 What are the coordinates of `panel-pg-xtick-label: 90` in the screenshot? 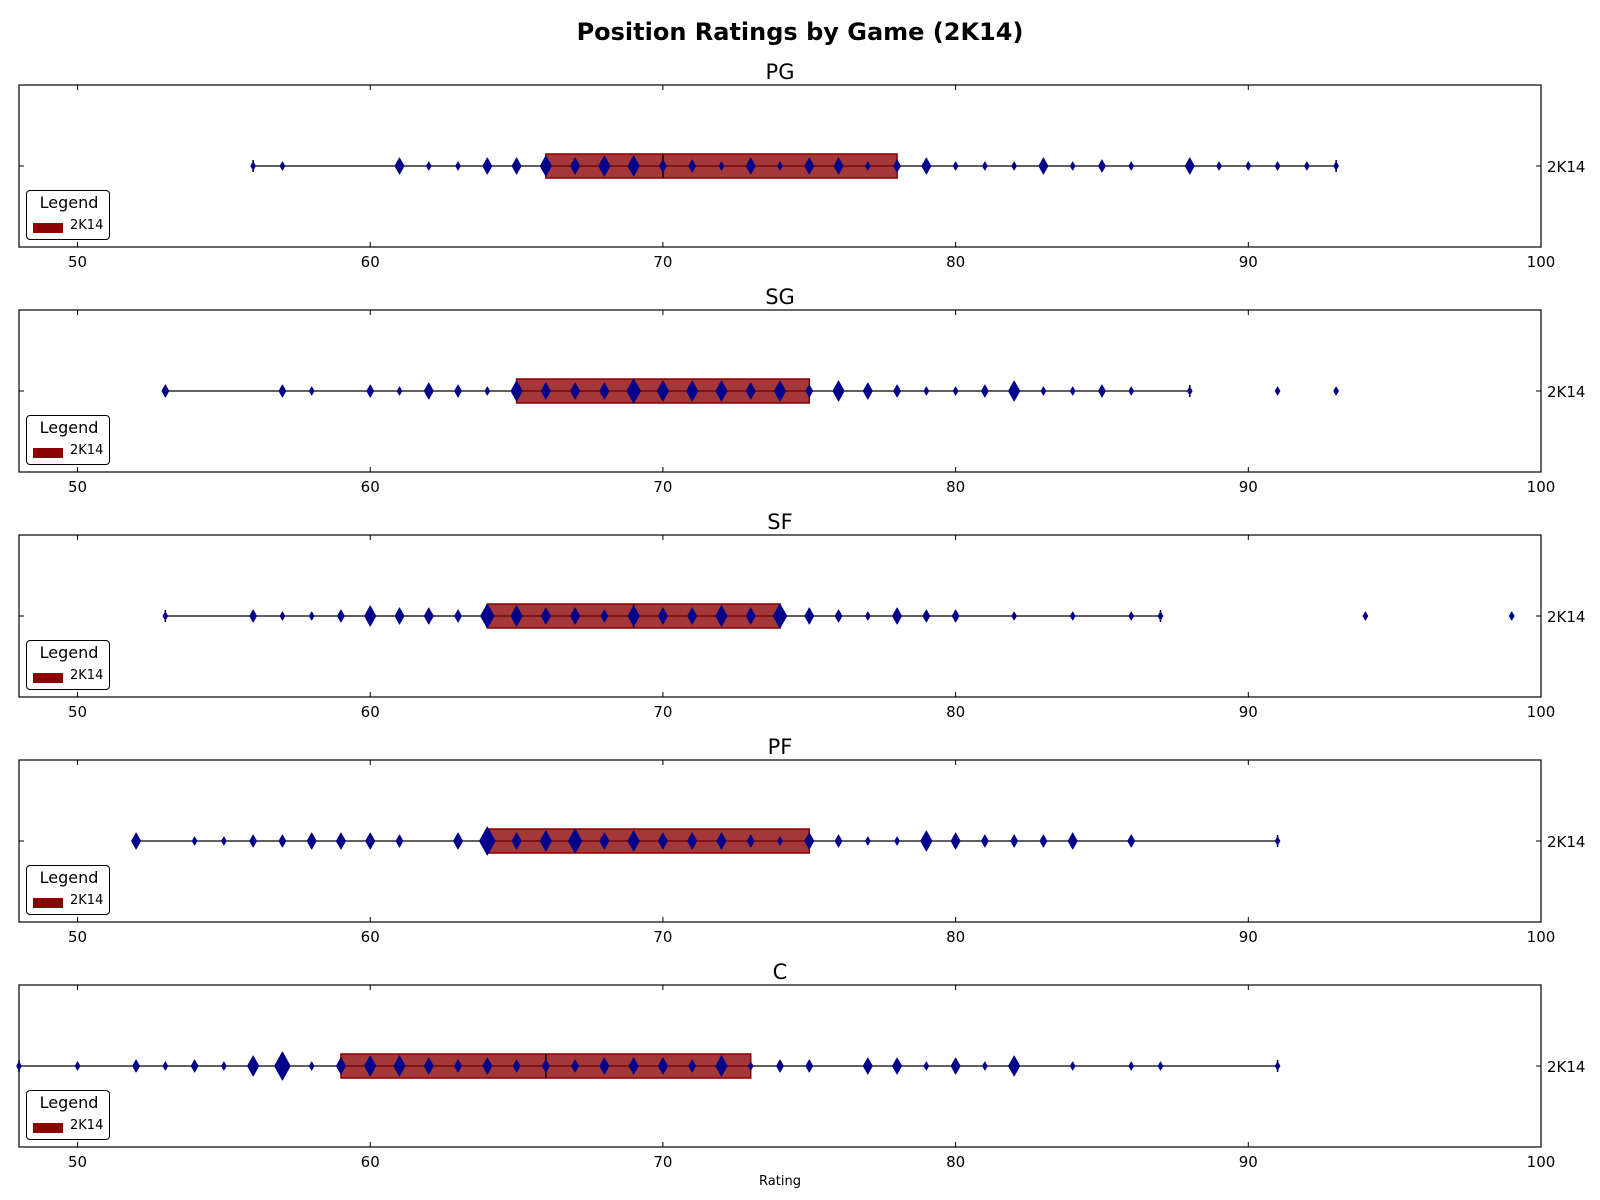 It's located at (1248, 262).